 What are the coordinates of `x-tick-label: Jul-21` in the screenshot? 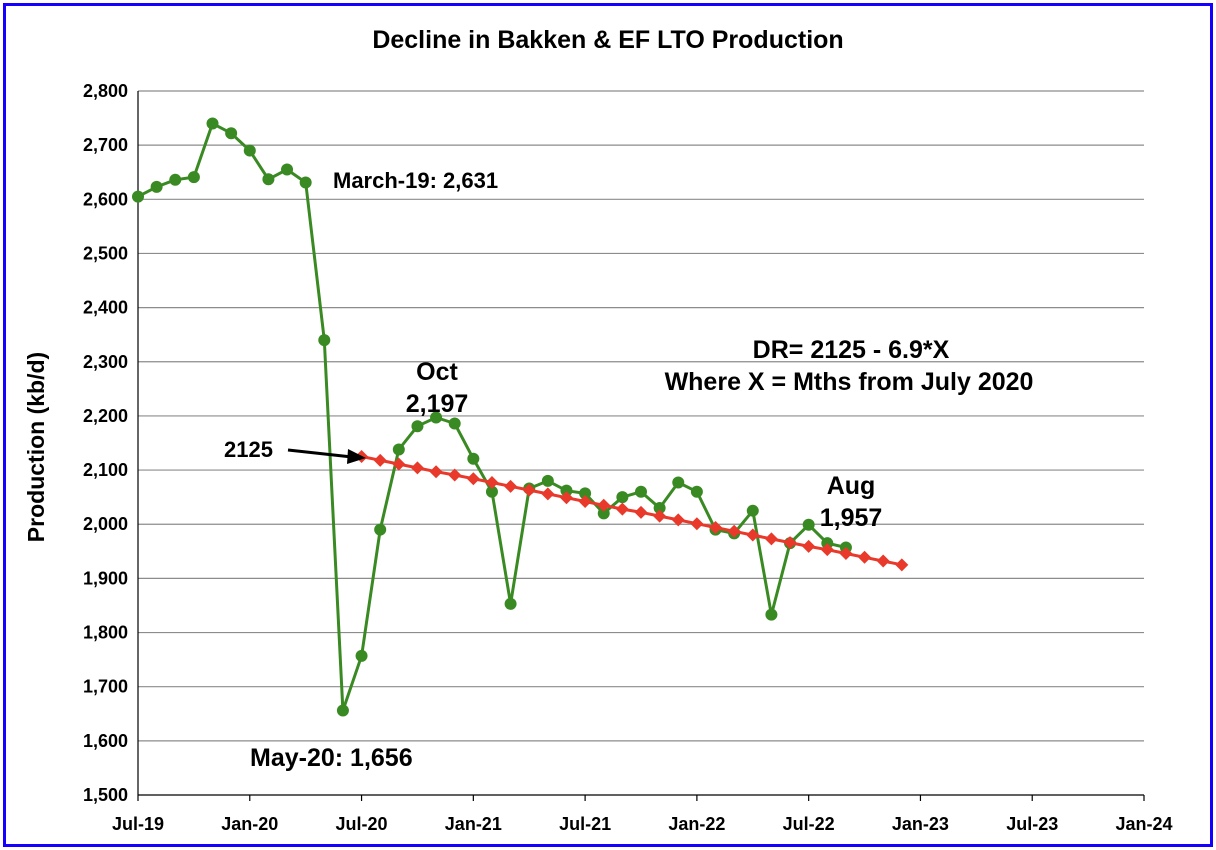 It's located at (585, 824).